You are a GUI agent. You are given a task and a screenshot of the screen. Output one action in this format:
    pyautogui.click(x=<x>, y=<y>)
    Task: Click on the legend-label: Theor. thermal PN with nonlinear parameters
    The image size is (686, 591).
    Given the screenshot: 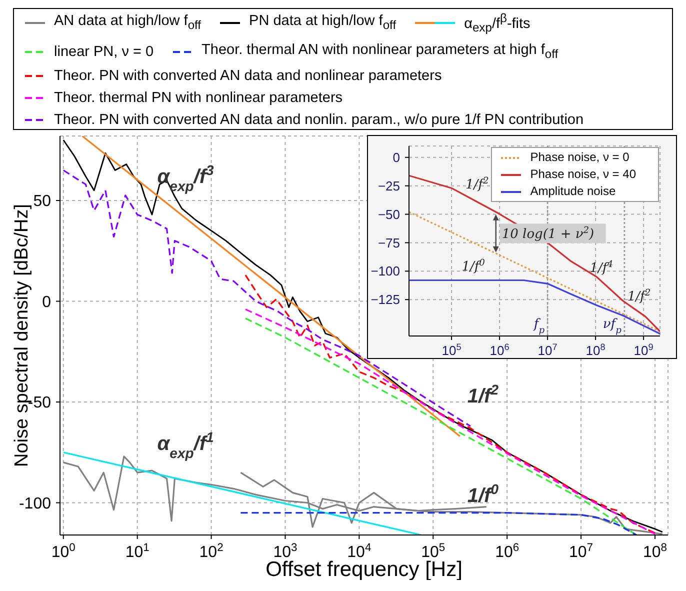 What is the action you would take?
    pyautogui.click(x=198, y=98)
    